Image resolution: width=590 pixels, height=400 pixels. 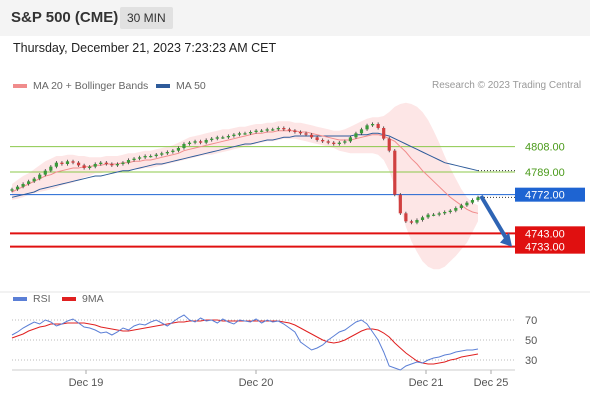 I want to click on forecast-arrow-shaft, so click(x=494, y=217).